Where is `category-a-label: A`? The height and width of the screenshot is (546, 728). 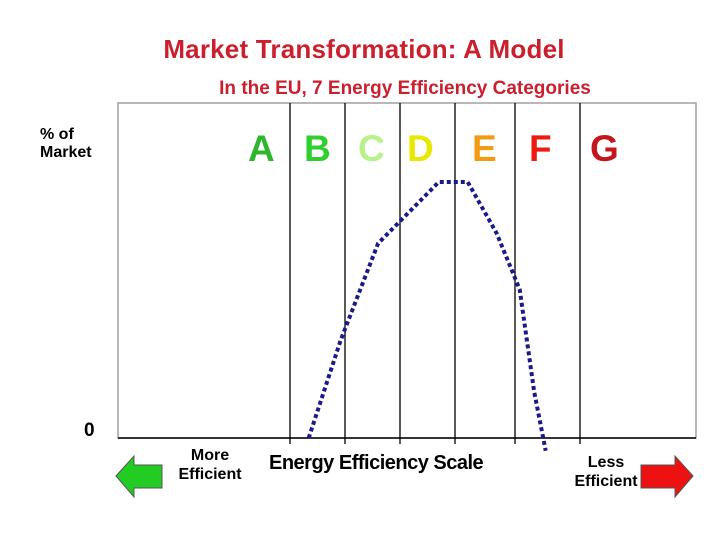
category-a-label: A is located at coordinates (261, 148).